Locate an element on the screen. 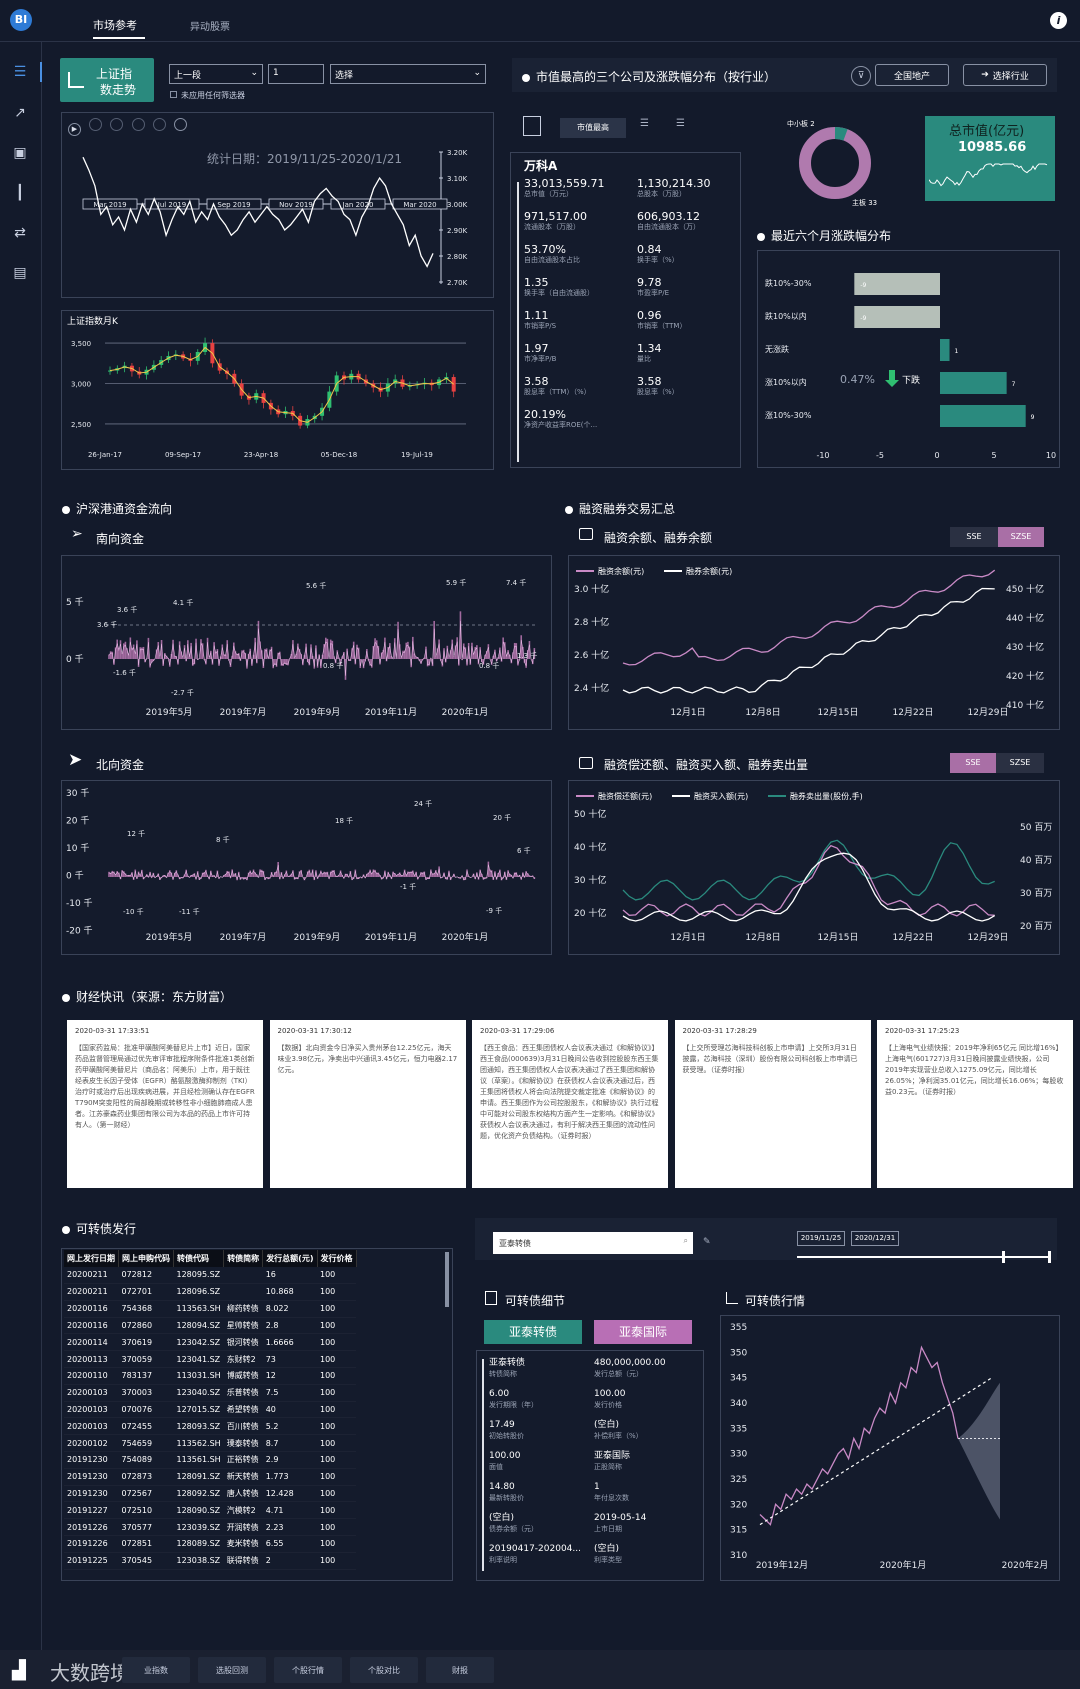 This screenshot has width=1080, height=1689. filter-icon: ⊽ is located at coordinates (861, 76).